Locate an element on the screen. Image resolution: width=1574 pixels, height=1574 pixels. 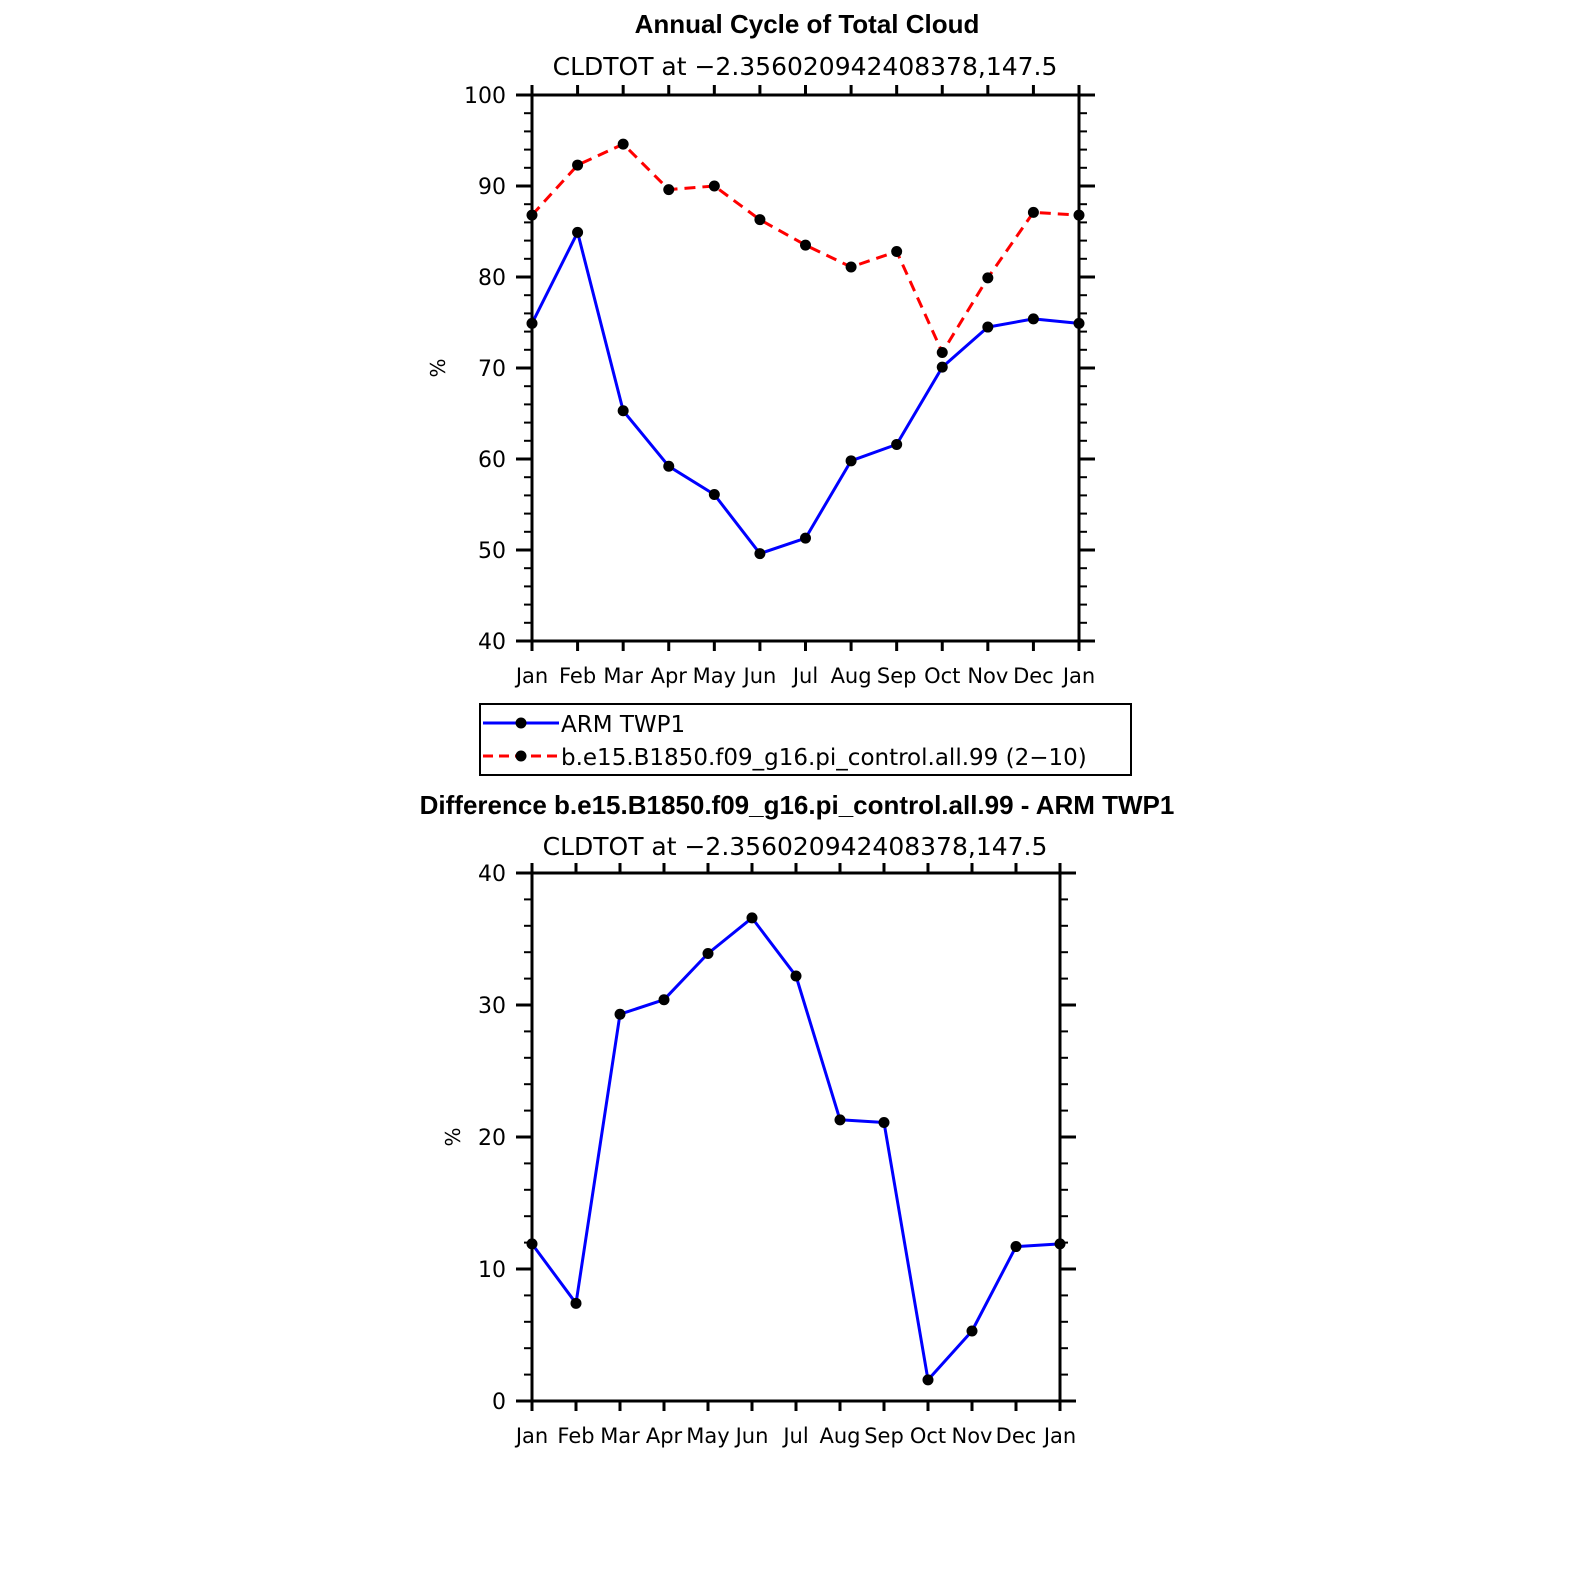
chart1-xtick-label: Jun is located at coordinates (759, 676).